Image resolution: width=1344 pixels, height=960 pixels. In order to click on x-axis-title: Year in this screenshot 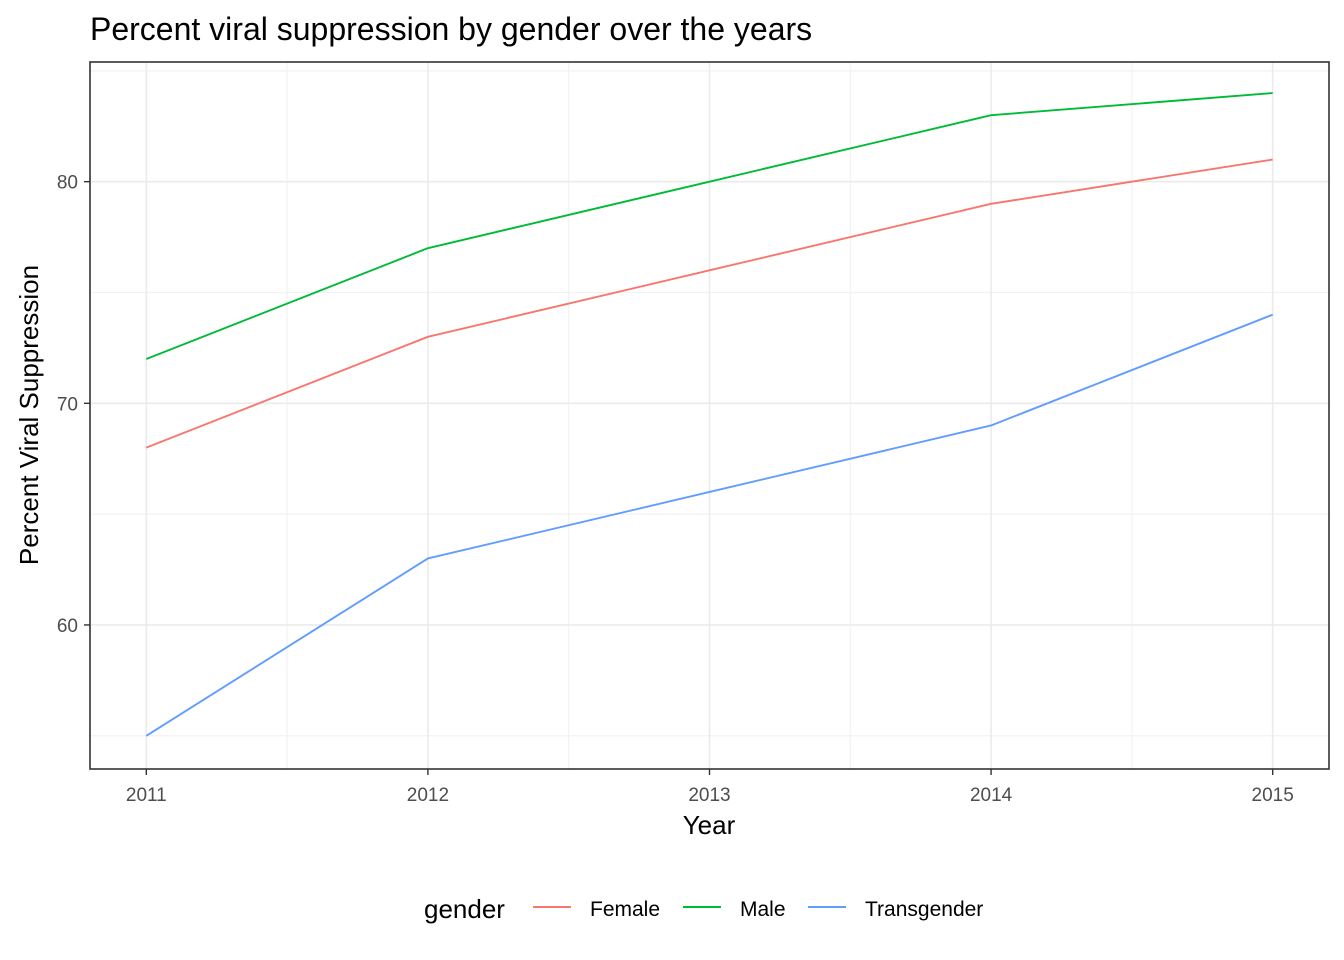, I will do `click(709, 825)`.